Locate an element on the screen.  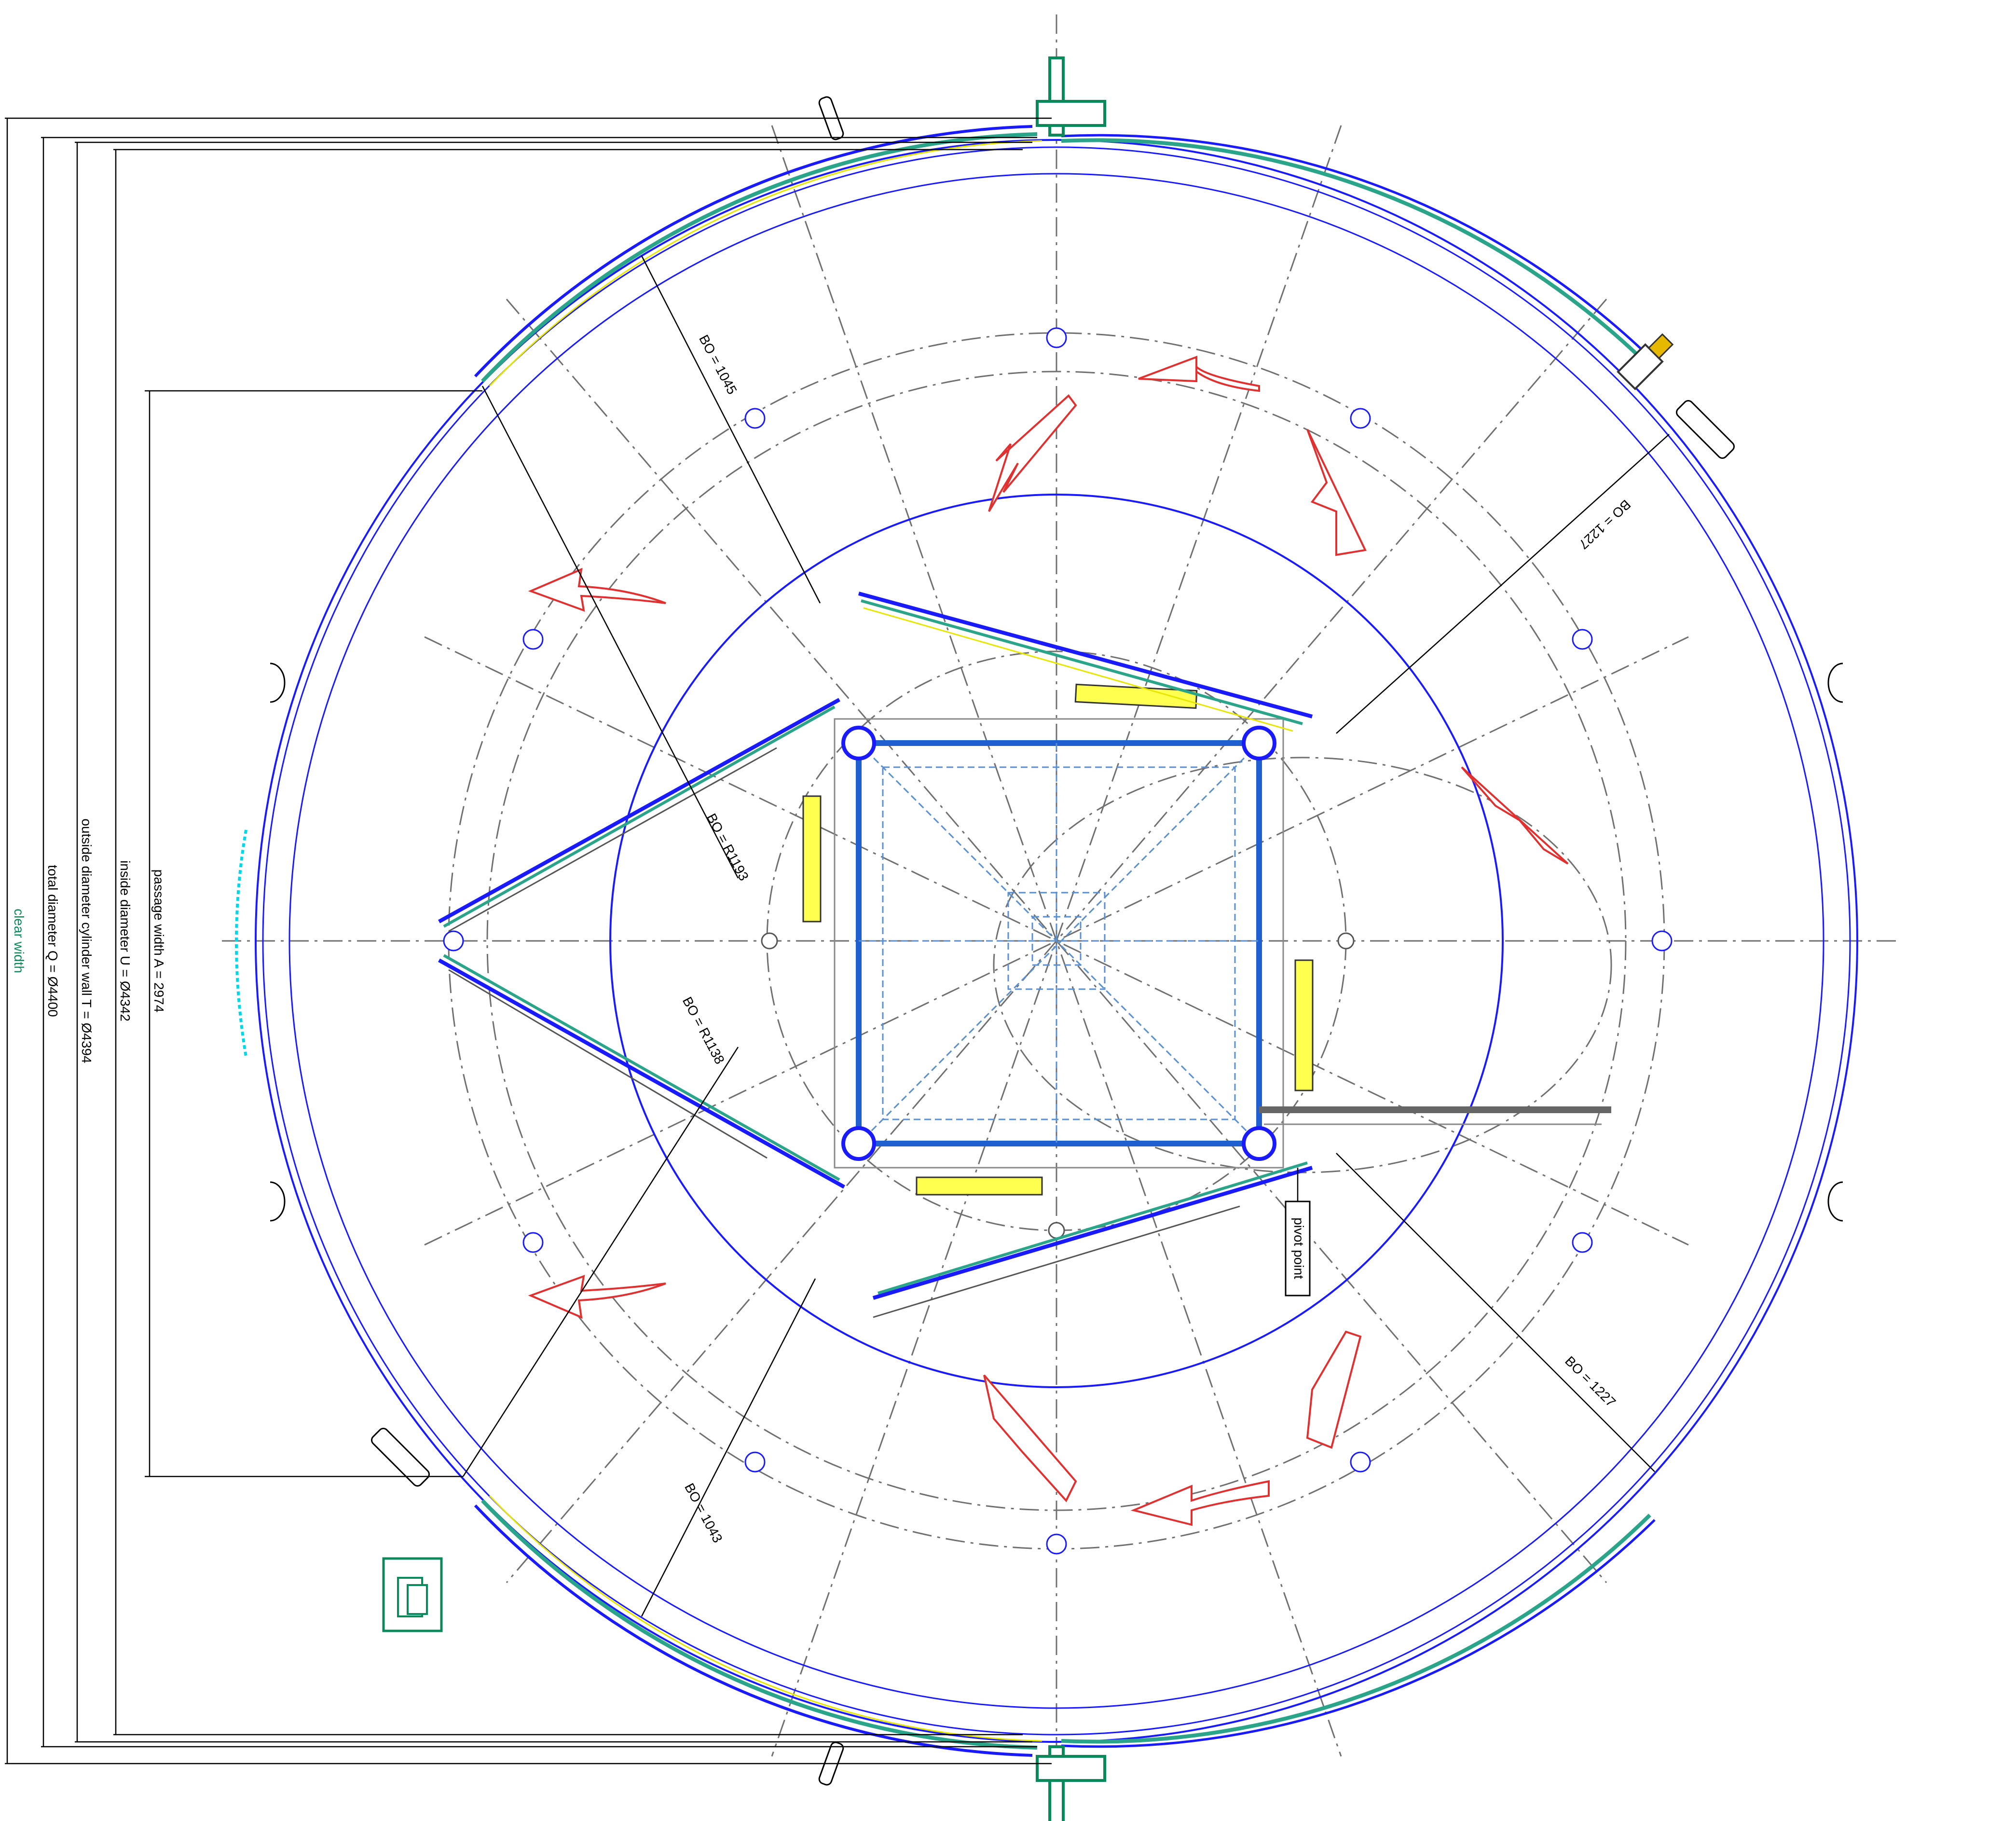
bo-1227-top-label: BO = 1227 is located at coordinates (1605, 525).